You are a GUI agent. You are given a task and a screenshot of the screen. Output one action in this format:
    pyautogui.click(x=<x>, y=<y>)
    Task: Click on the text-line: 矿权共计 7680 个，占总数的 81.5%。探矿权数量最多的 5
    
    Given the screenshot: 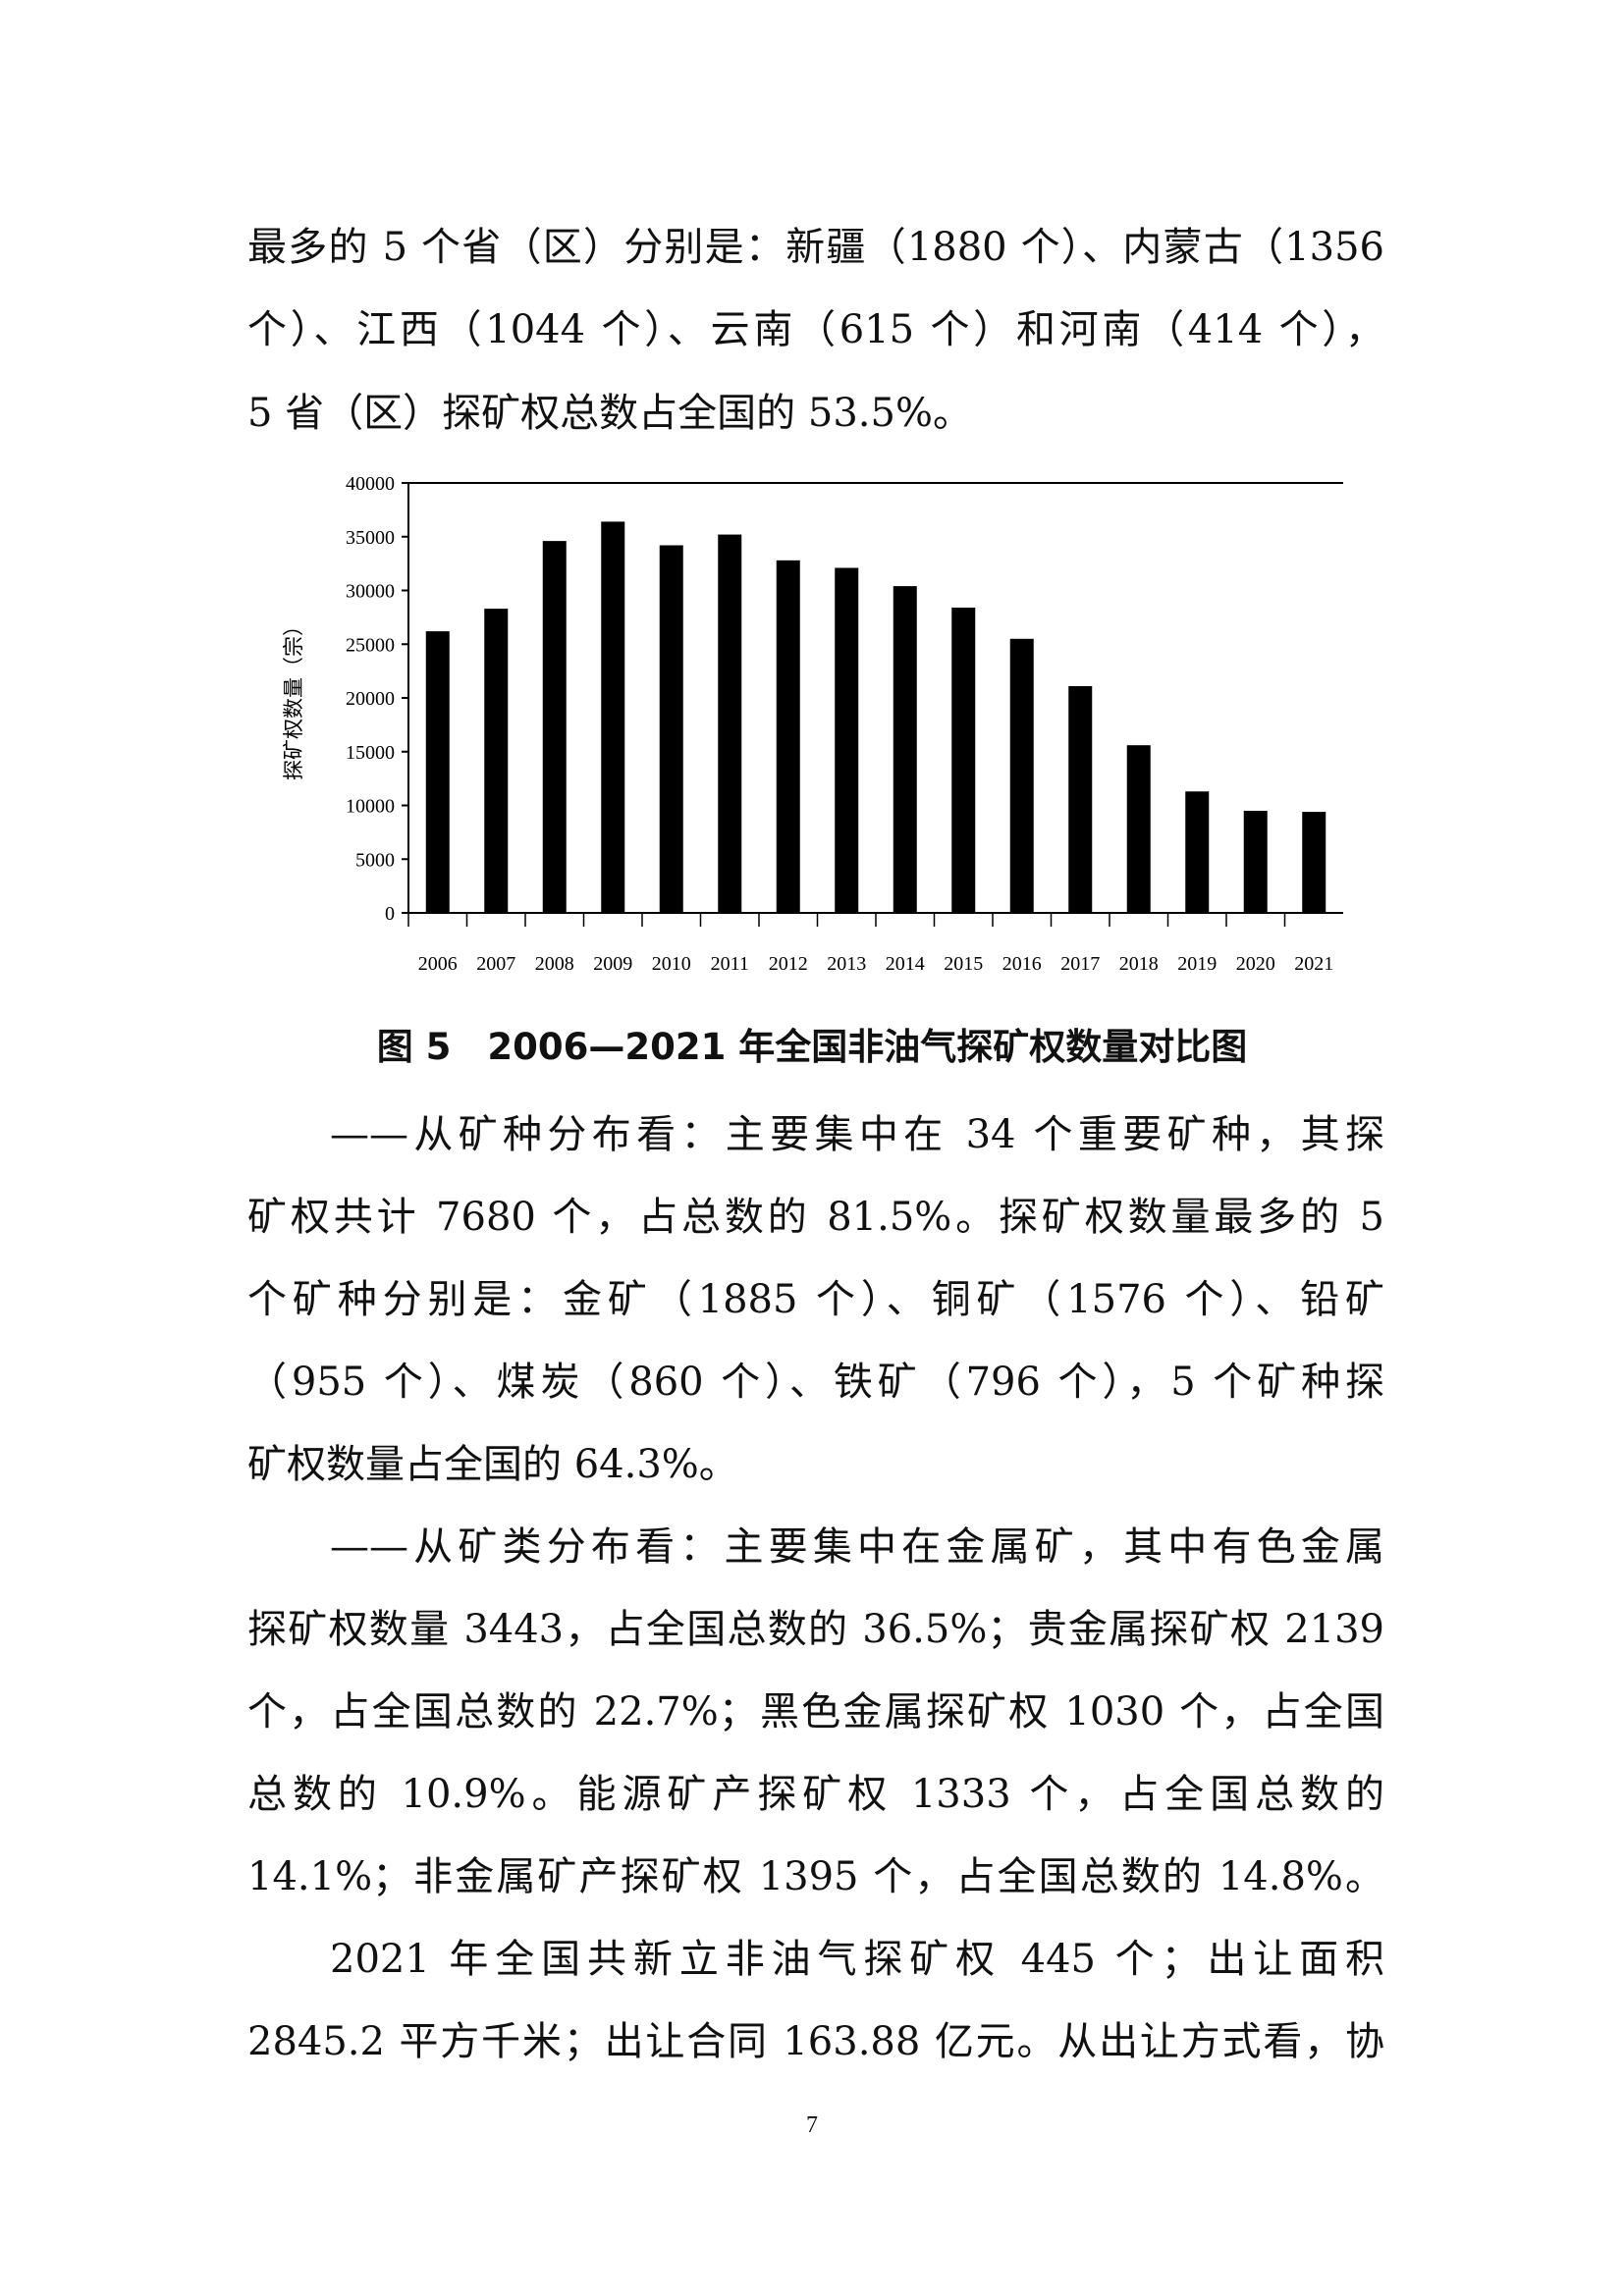 What is the action you would take?
    pyautogui.click(x=815, y=1217)
    